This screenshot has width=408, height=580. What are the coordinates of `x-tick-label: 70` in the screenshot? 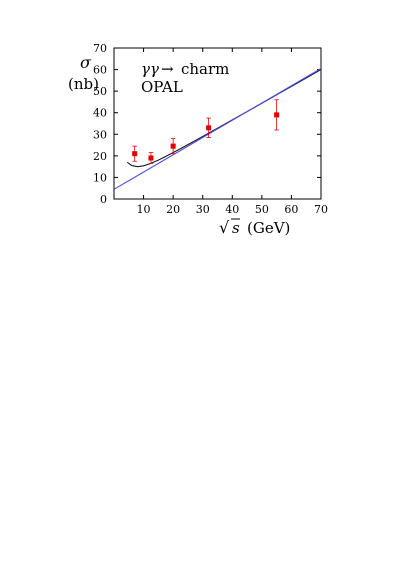 It's located at (321, 209).